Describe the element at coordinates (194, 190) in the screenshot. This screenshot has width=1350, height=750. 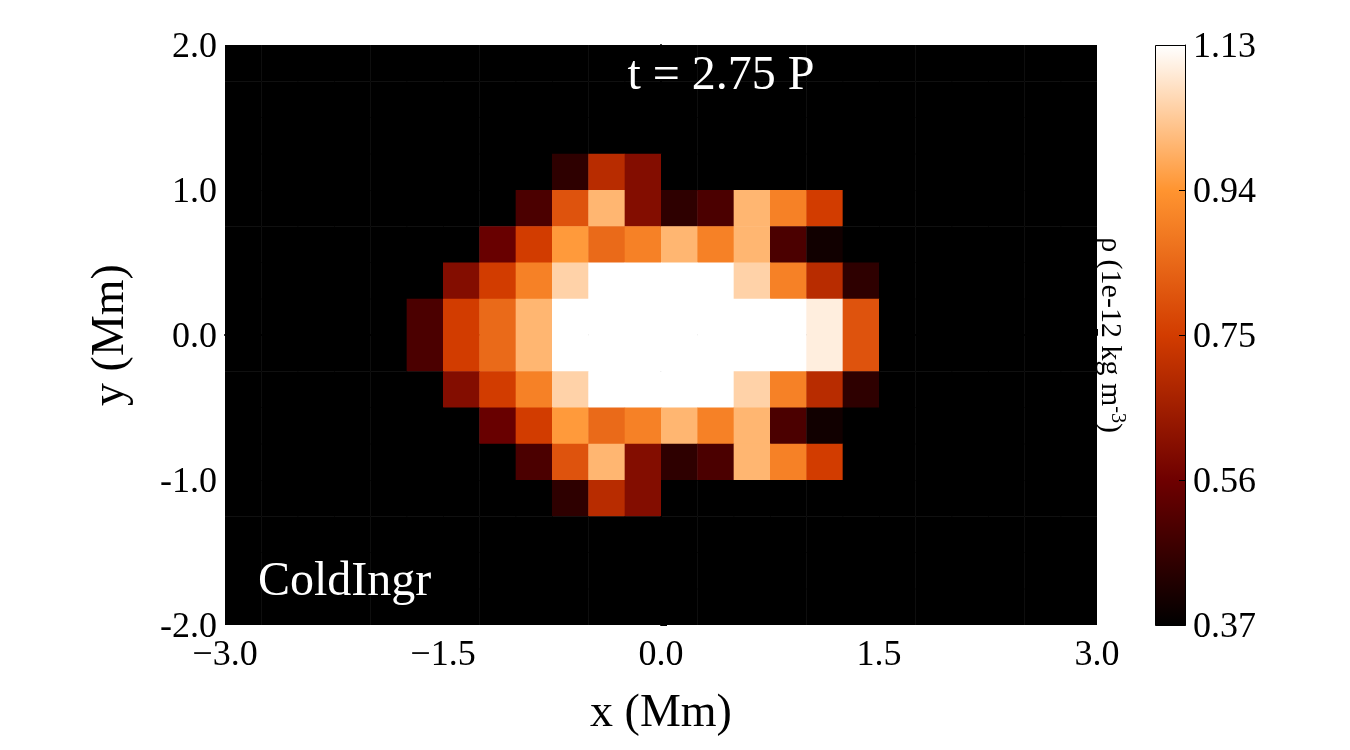
I see `y-tick-label: 1.0` at that location.